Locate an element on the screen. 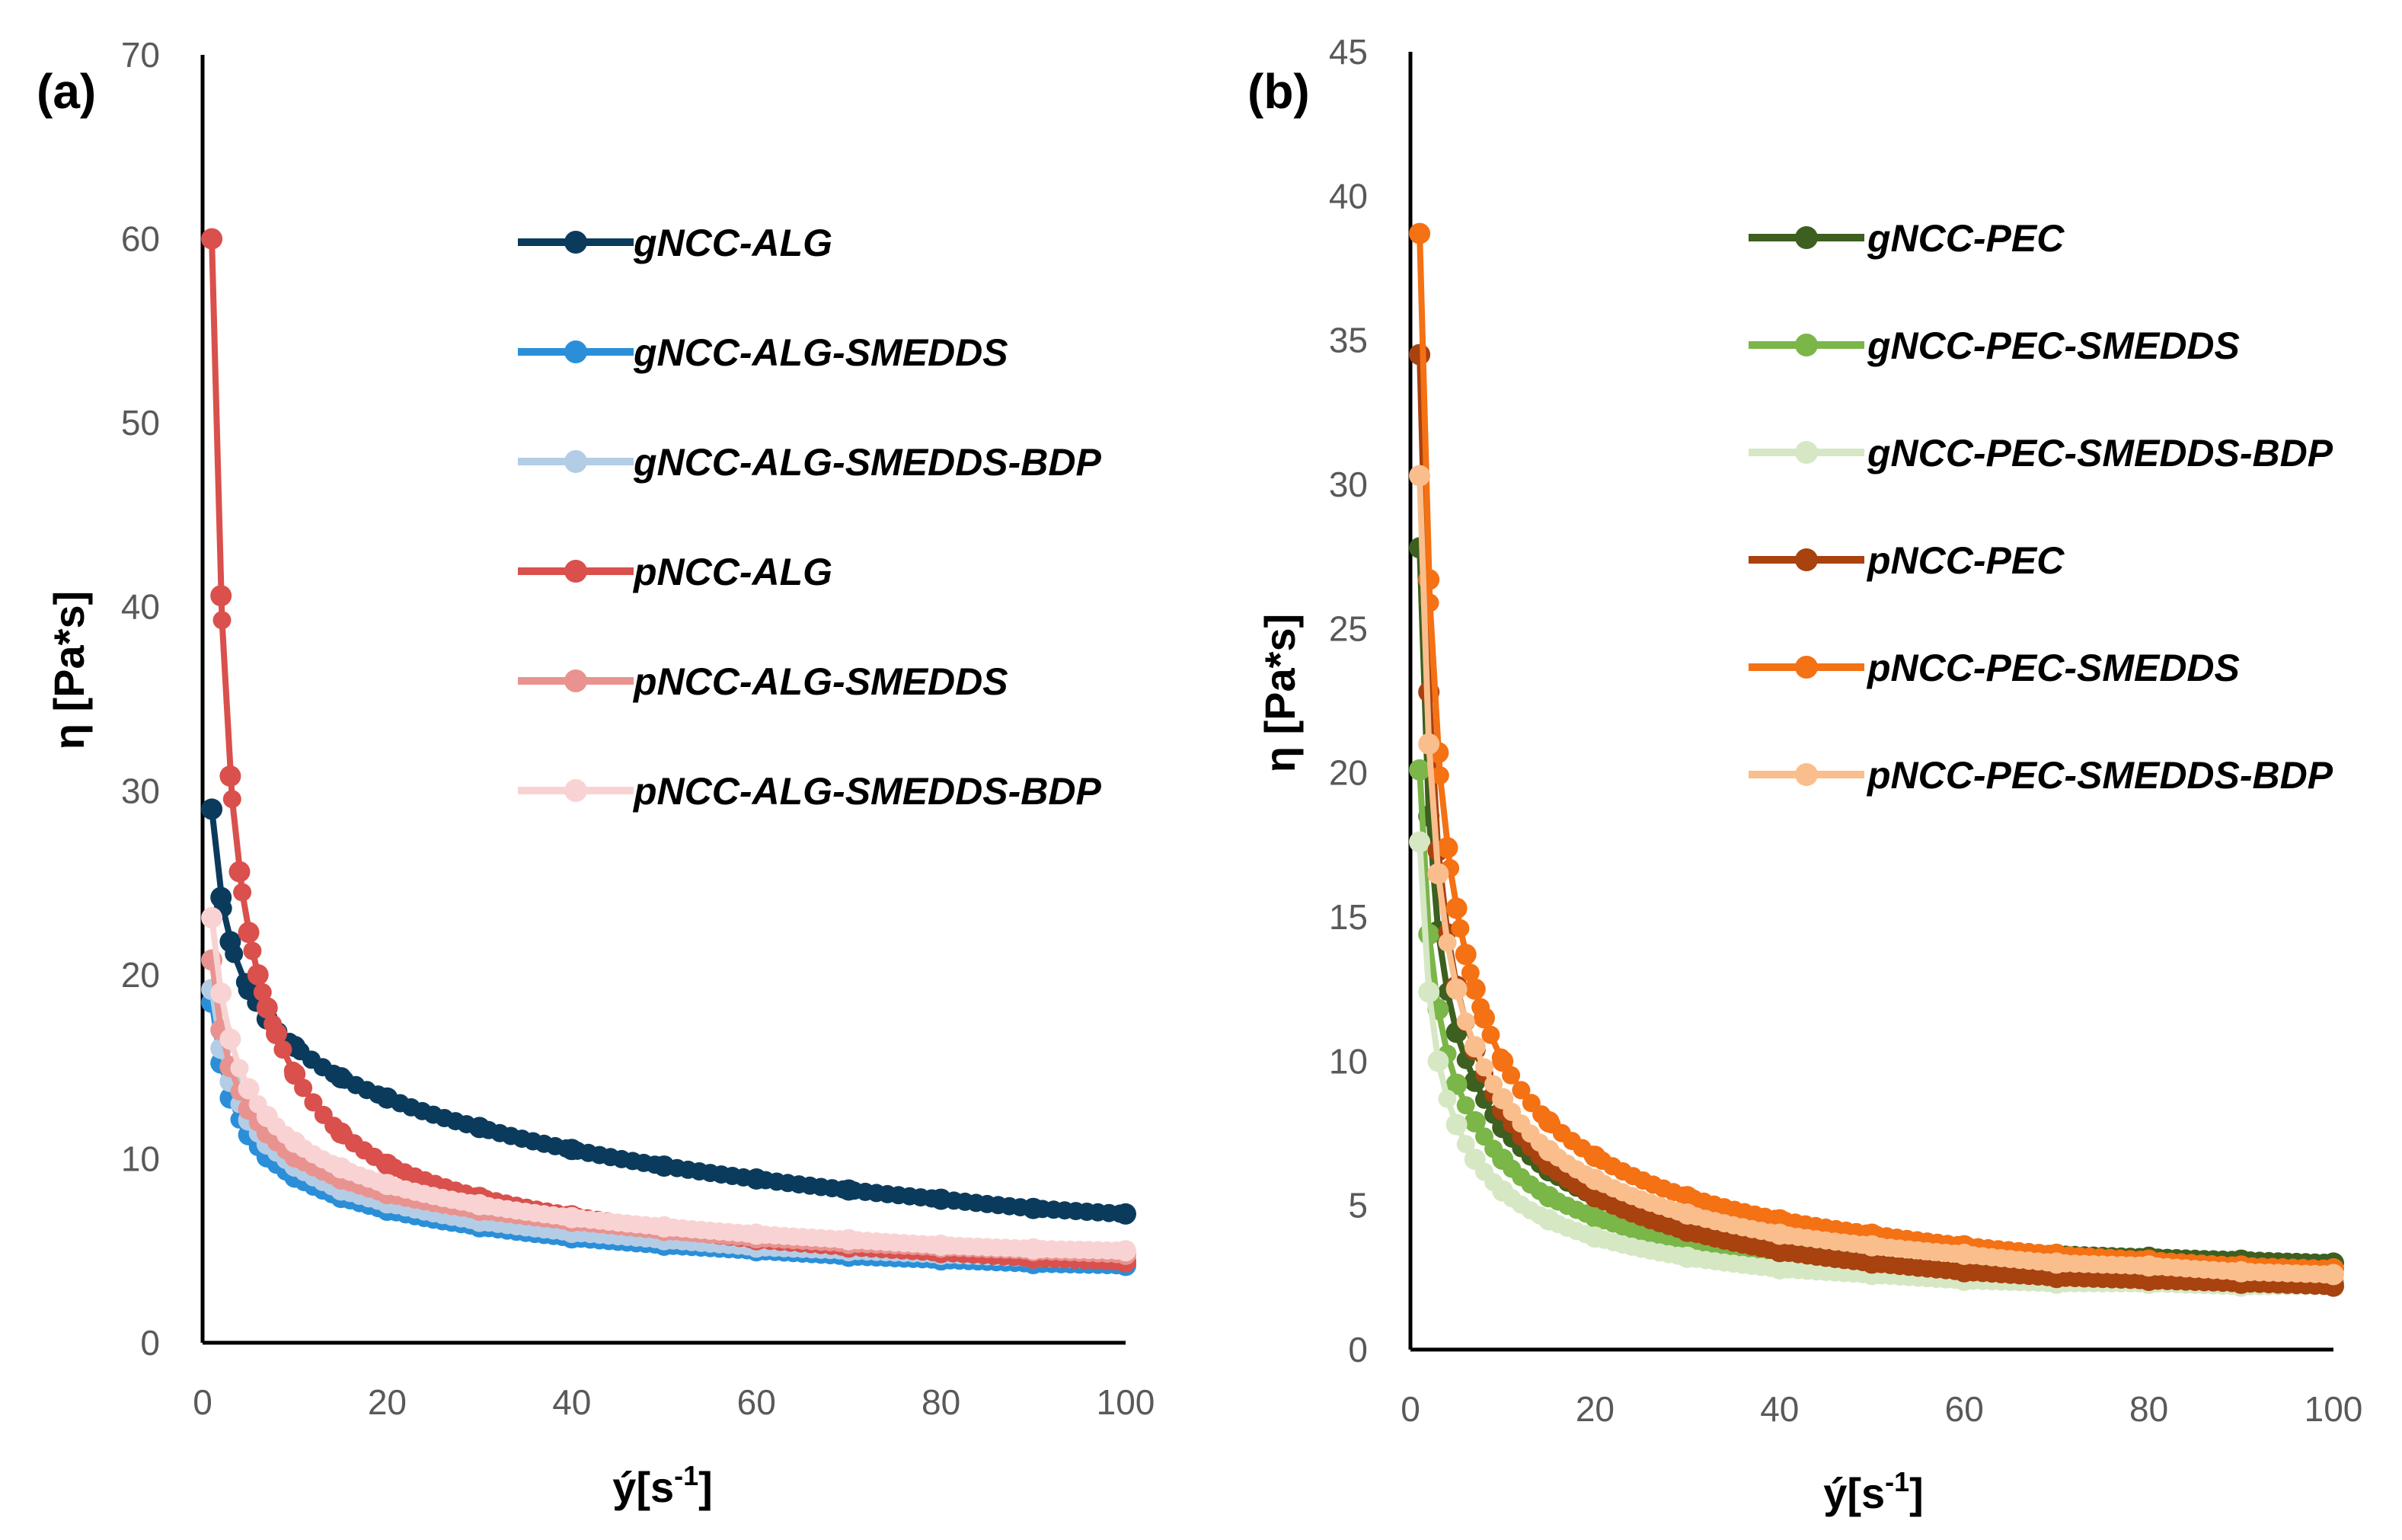  legend-item: gNCC-PEC-SMEDDS-BDP is located at coordinates (2041, 453).